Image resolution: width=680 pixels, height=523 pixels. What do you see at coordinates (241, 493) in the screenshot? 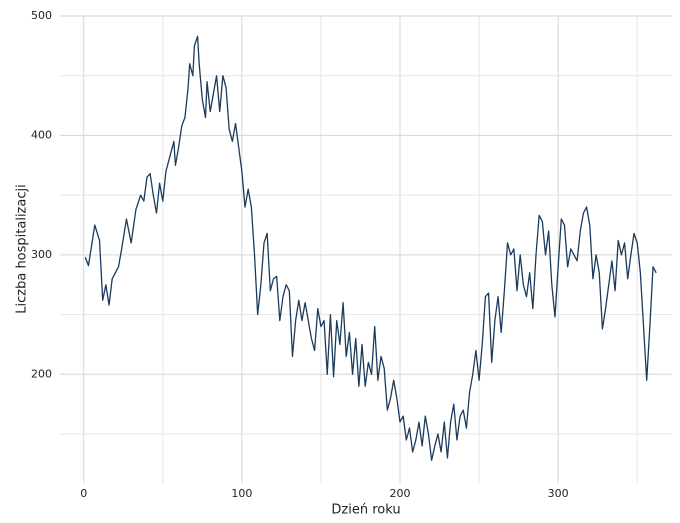
I see `x-tick-label: 100` at bounding box center [241, 493].